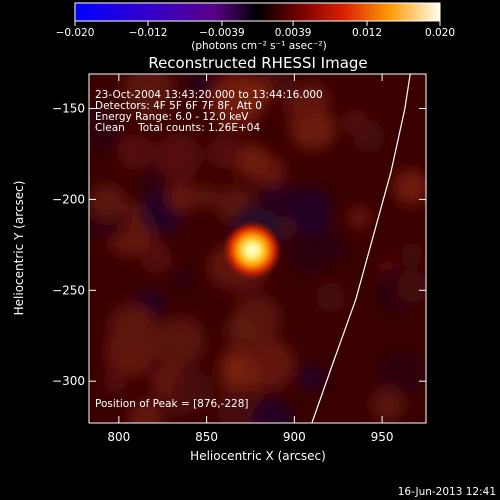 Image resolution: width=500 pixels, height=500 pixels. I want to click on x-tick-label: 950, so click(382, 437).